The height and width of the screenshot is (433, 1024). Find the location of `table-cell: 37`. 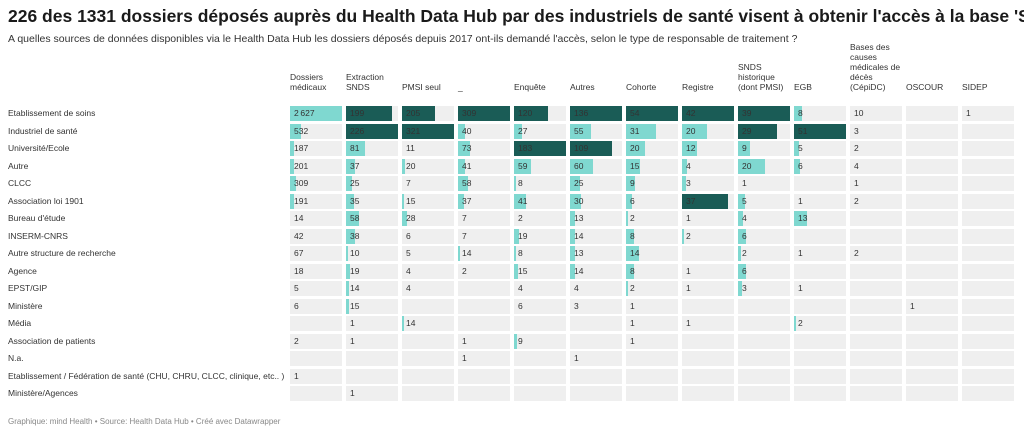

table-cell: 37 is located at coordinates (708, 201).